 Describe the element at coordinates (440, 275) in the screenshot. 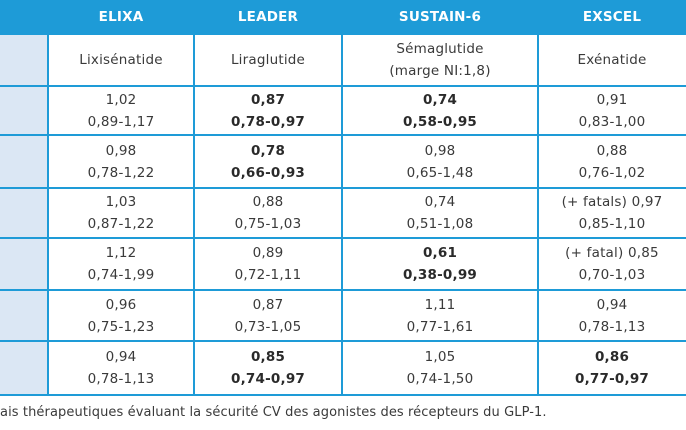

I see `confidence-interval: 0,38-0,99` at that location.